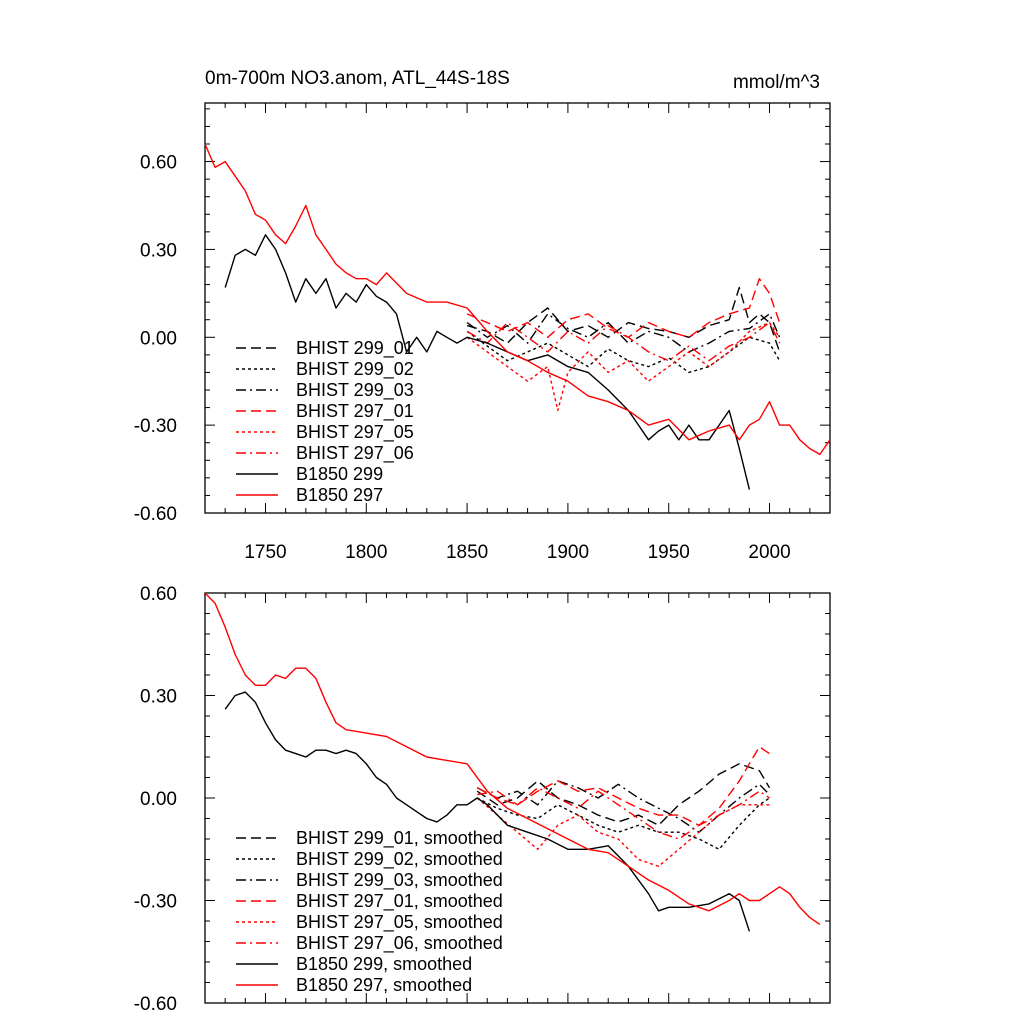  What do you see at coordinates (339, 474) in the screenshot?
I see `legend-label: B1850 299` at bounding box center [339, 474].